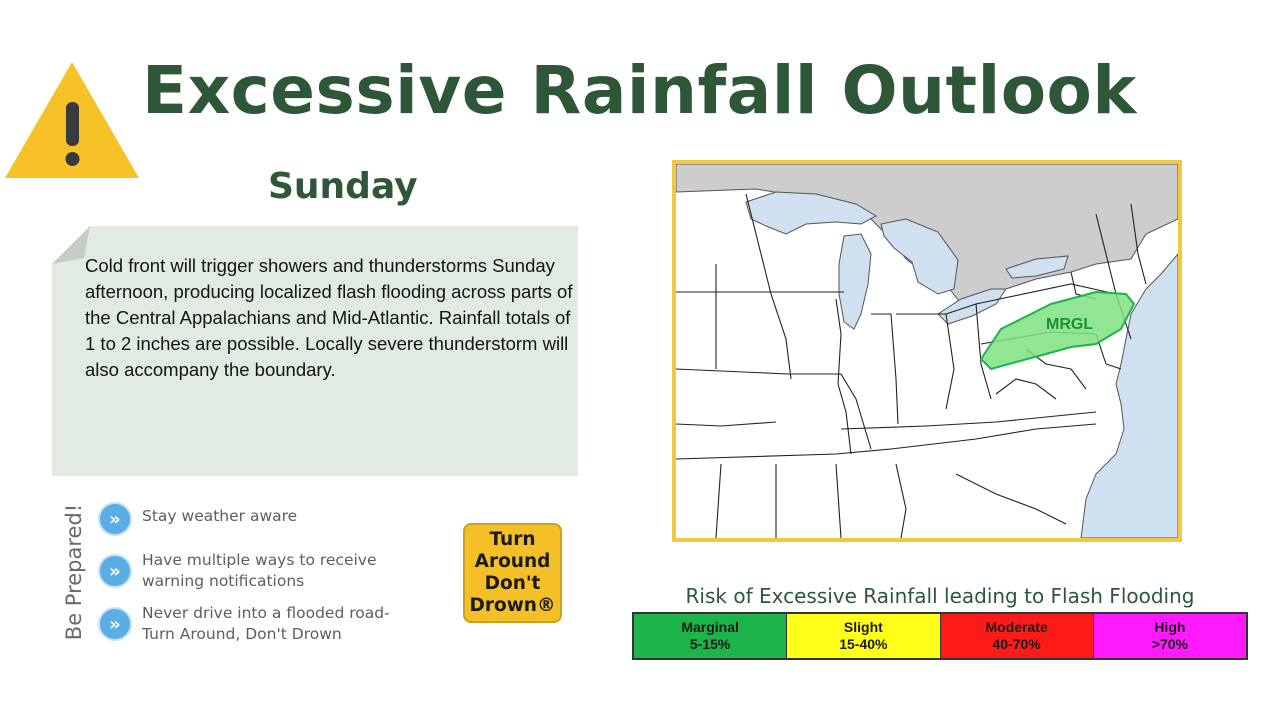 The width and height of the screenshot is (1280, 720). Describe the element at coordinates (1016, 627) in the screenshot. I see `legend-level-name: Moderate` at that location.